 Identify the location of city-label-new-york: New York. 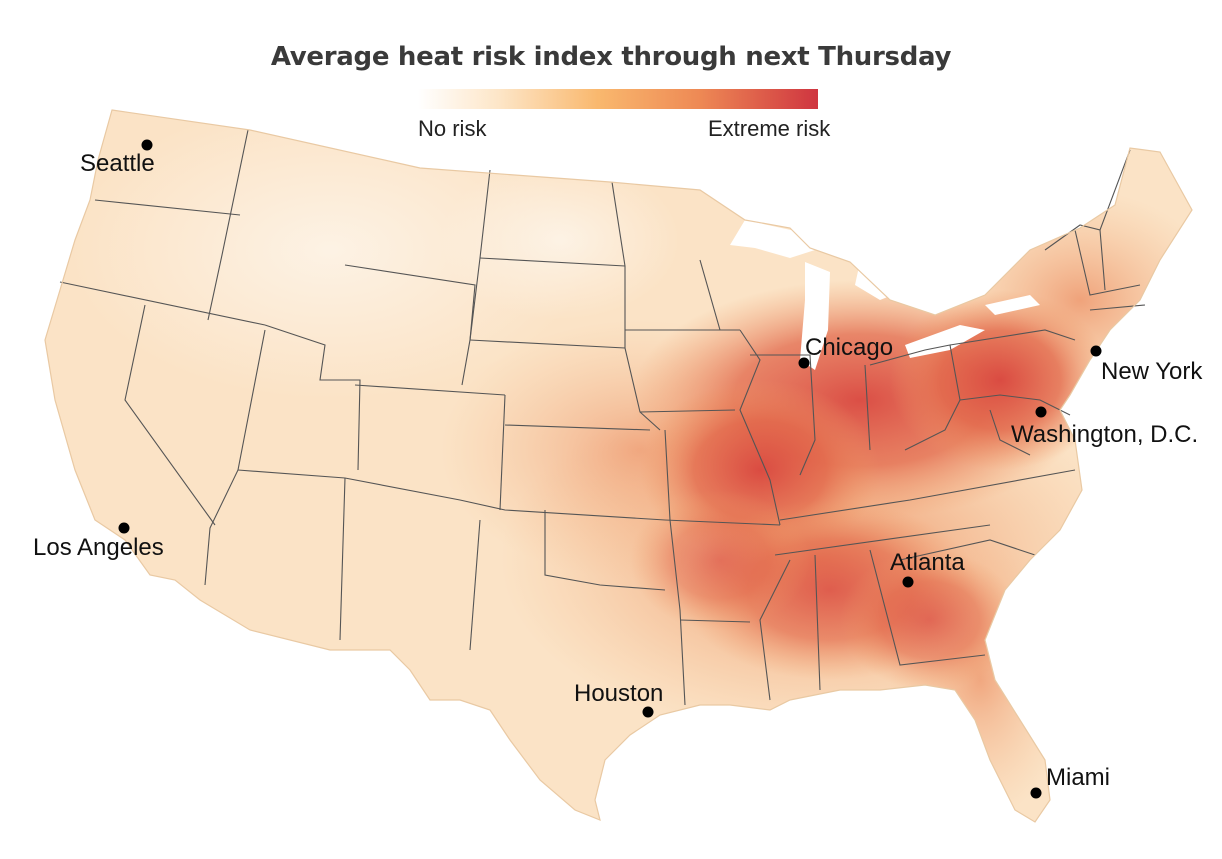
(1152, 371).